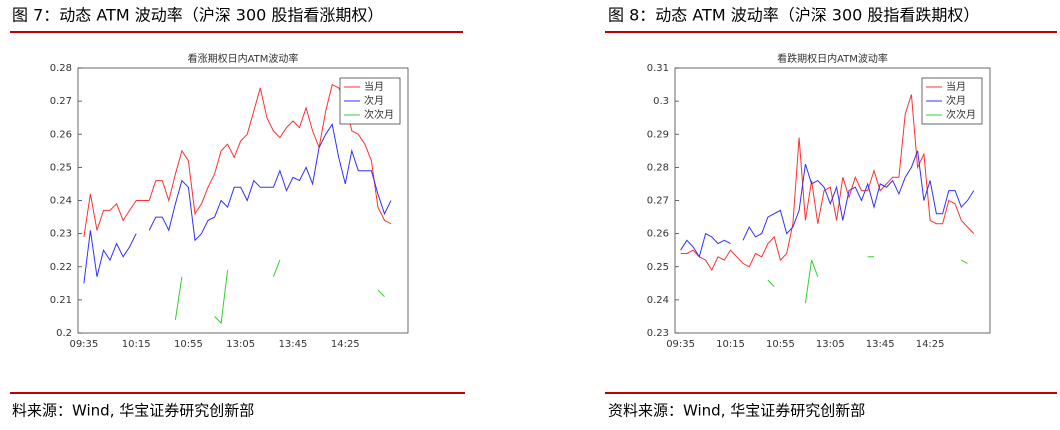  I want to click on figure-heading: 图 7：动态 ATM 波动率（沪深 300 股指看涨期权）, so click(197, 15).